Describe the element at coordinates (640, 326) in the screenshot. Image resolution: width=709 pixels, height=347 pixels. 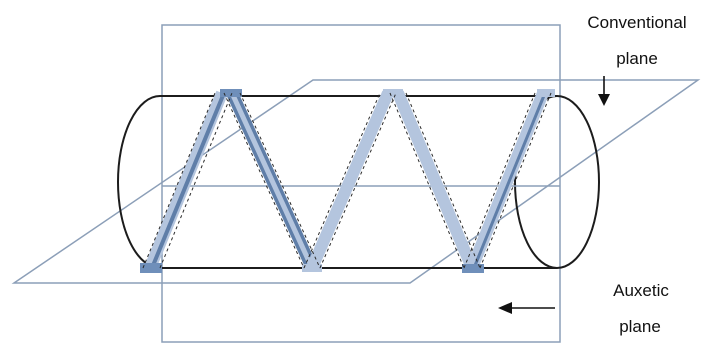
I see `auxetic-plane-label-line2: plane` at that location.